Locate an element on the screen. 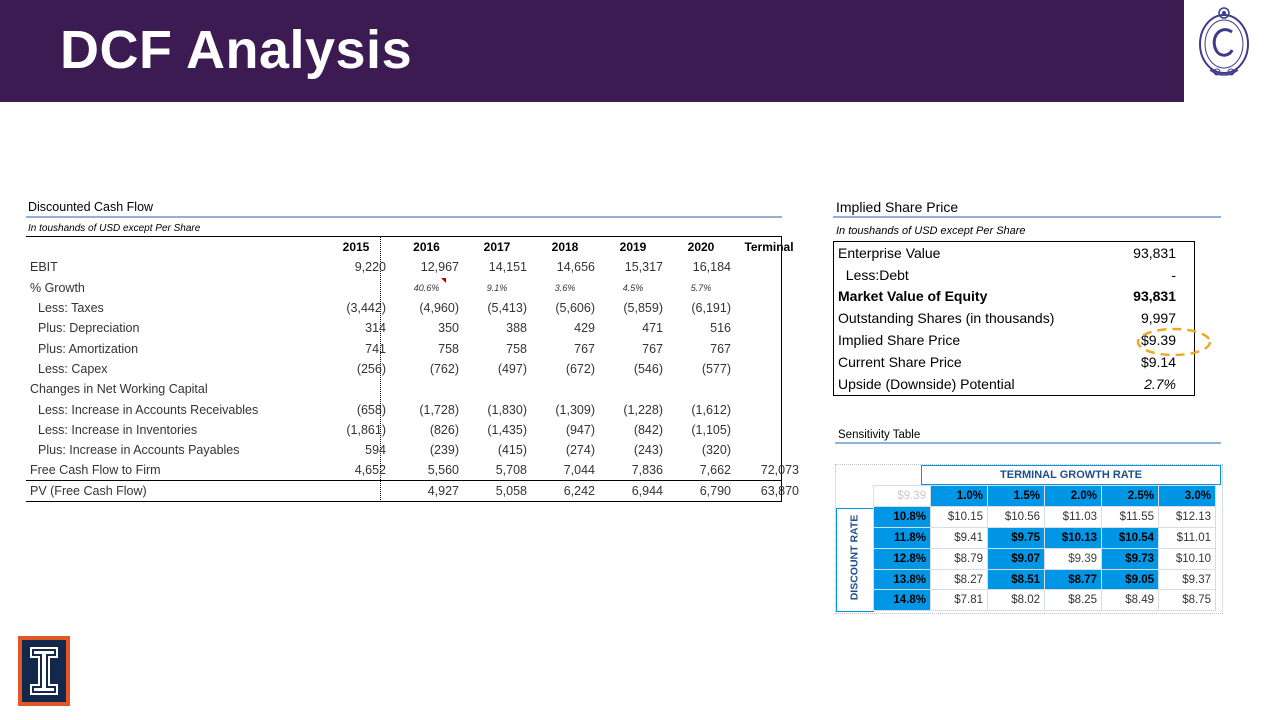 This screenshot has height=720, width=1280. dcf-row-rule is located at coordinates (403, 480).